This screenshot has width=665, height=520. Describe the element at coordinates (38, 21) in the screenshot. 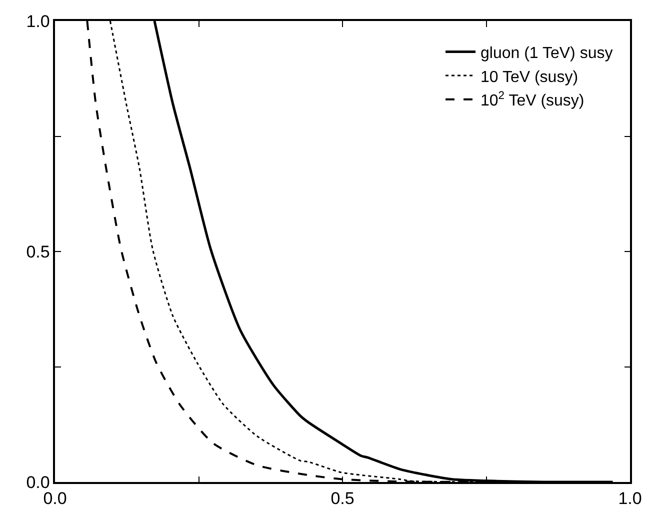

I see `y-tick-label: 1.0` at that location.